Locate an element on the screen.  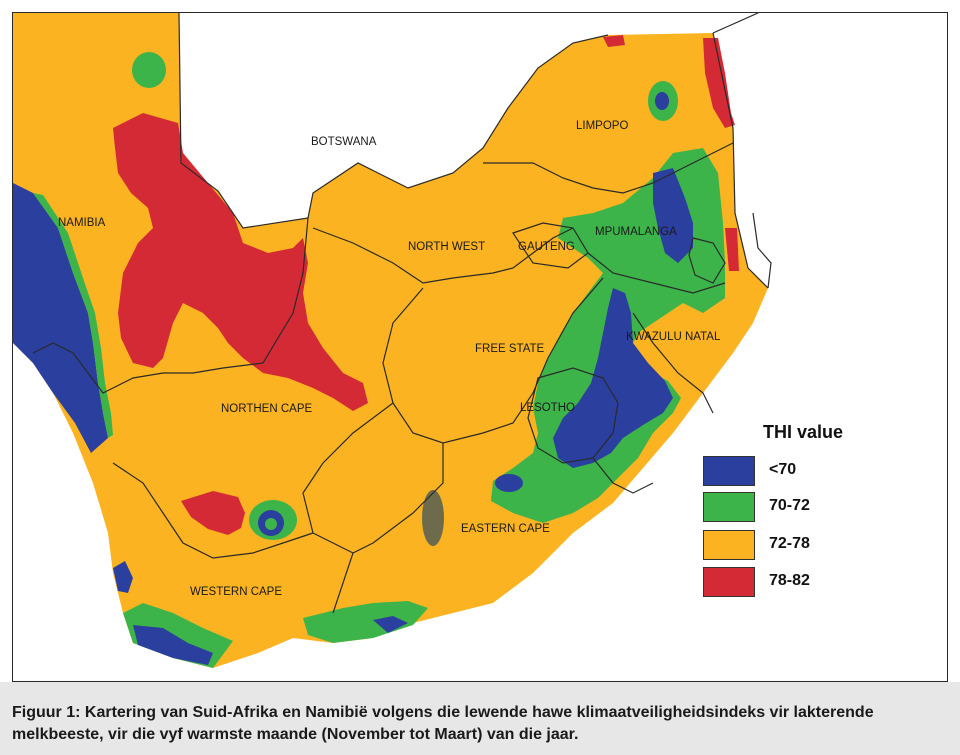
garden-route-below70 is located at coordinates (390, 624).